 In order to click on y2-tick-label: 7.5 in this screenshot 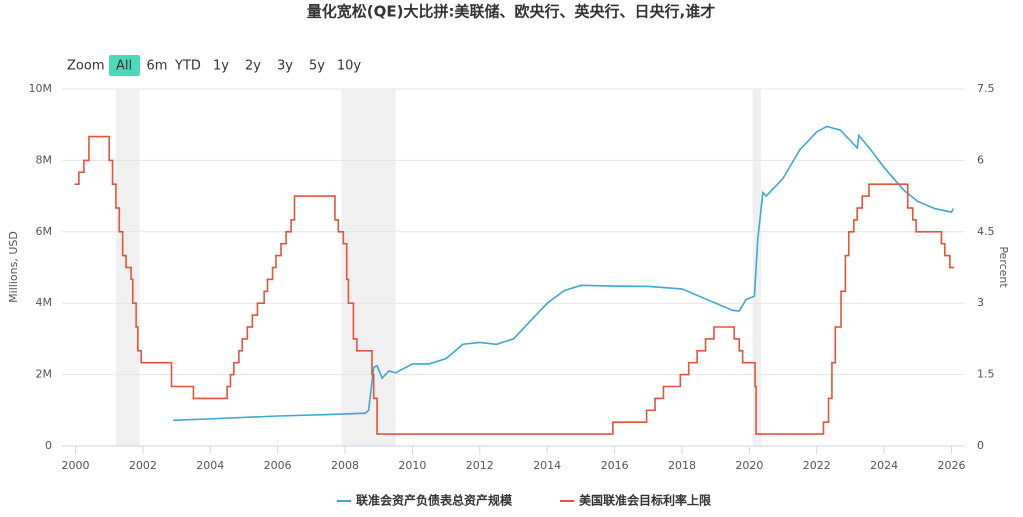, I will do `click(986, 88)`.